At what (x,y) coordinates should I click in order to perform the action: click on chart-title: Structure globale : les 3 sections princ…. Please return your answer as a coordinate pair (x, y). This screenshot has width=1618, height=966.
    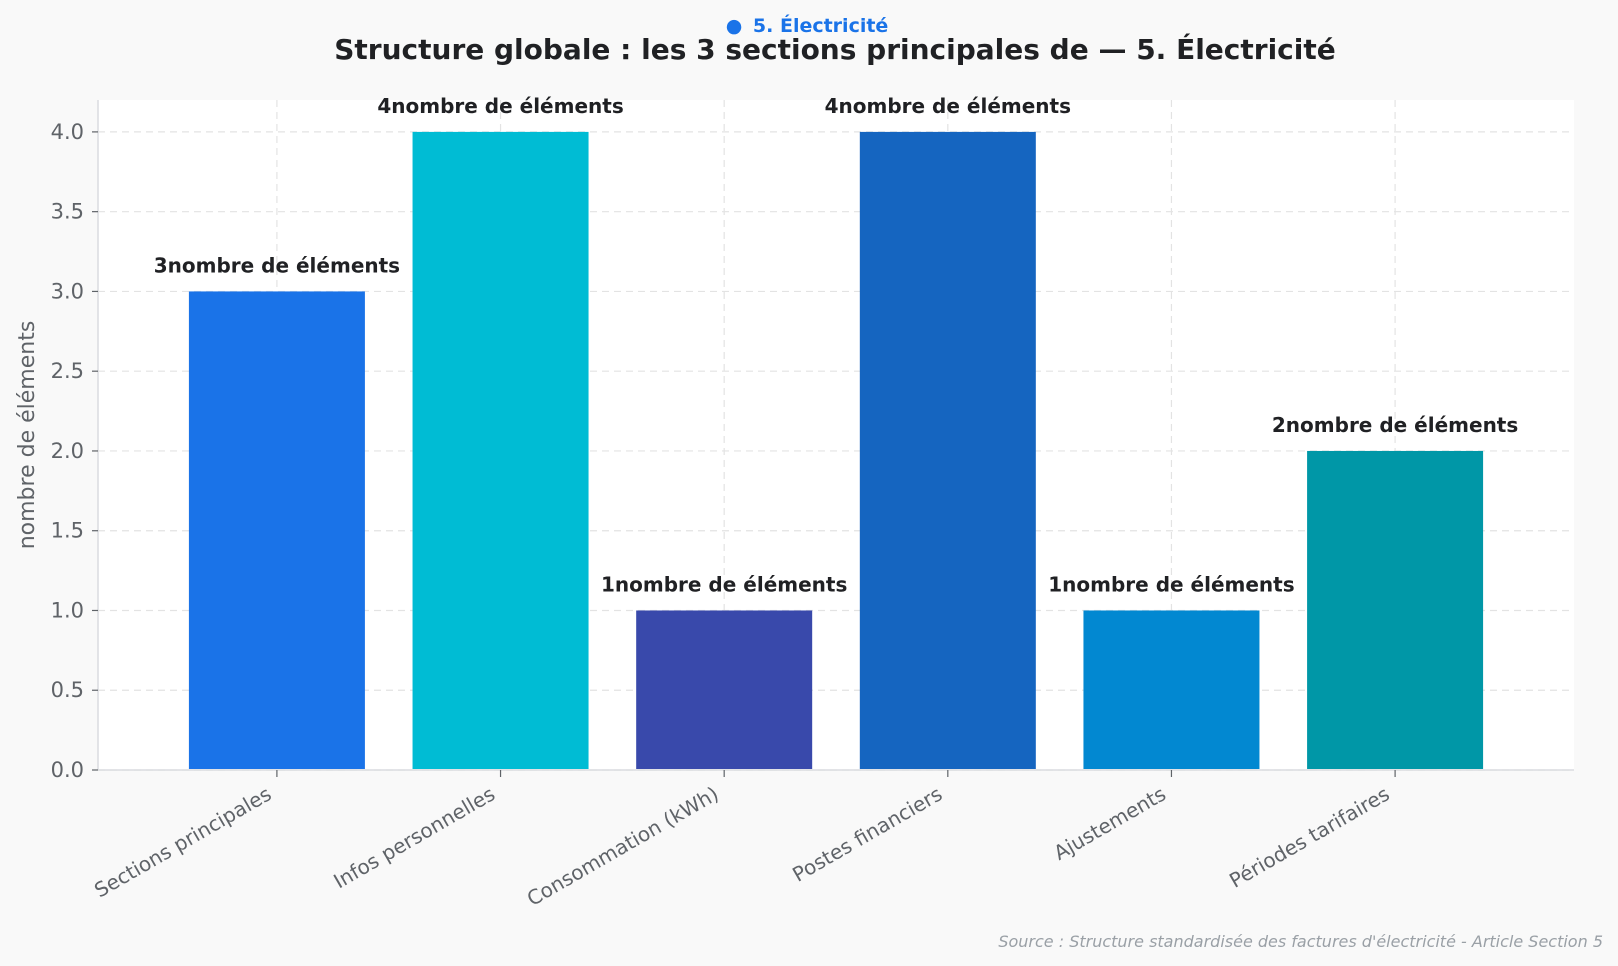
    Looking at the image, I should click on (835, 49).